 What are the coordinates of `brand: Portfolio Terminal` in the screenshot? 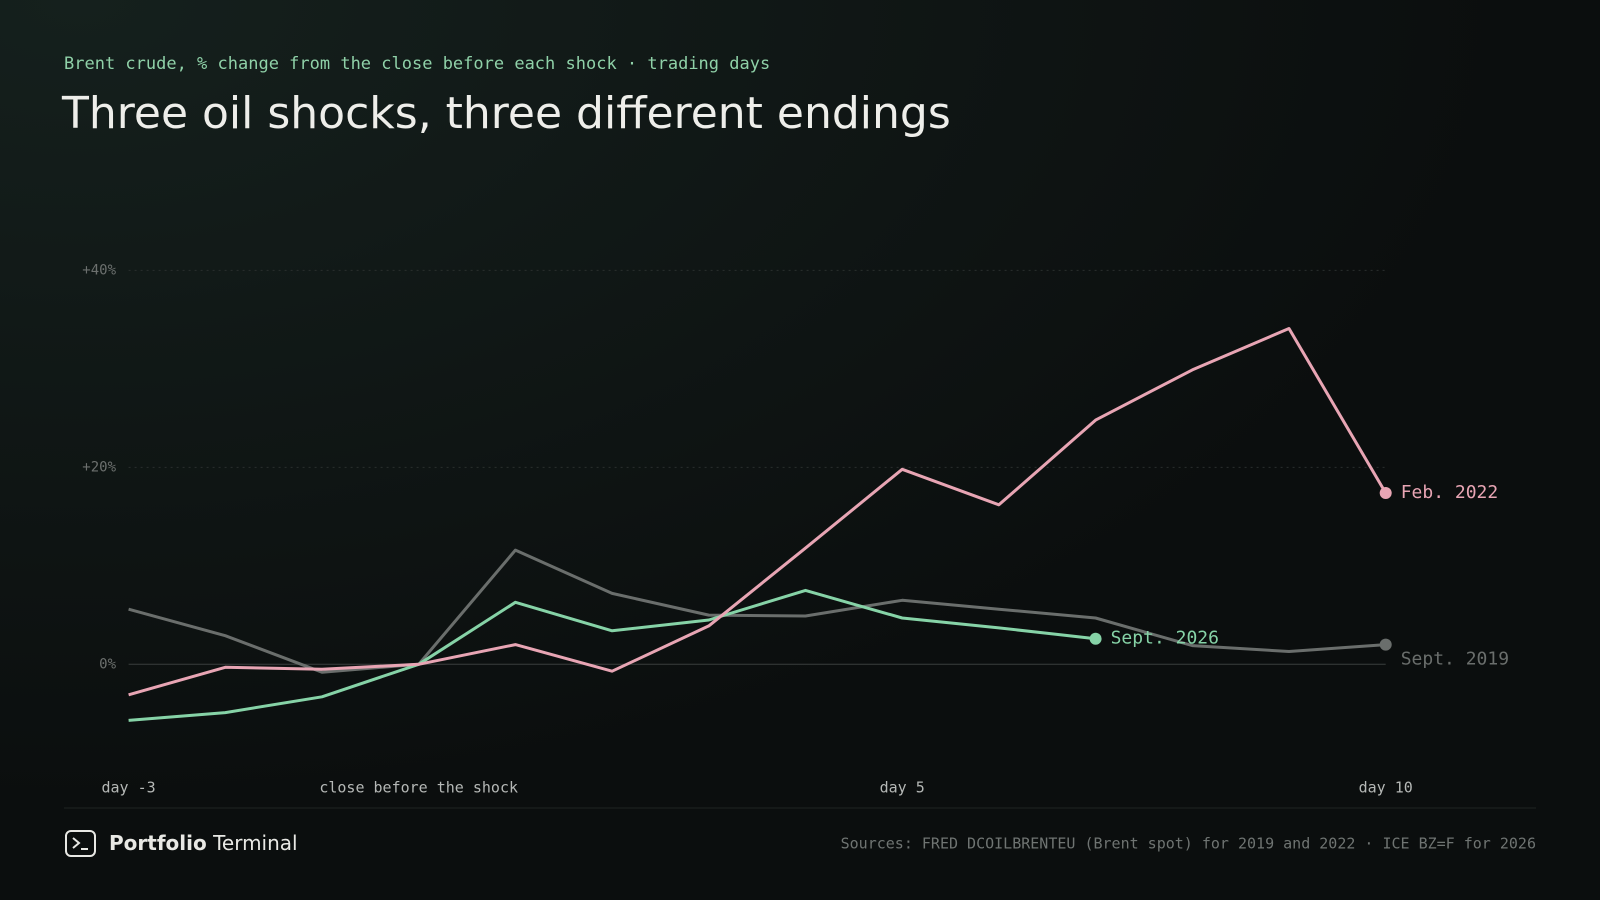 It's located at (203, 843).